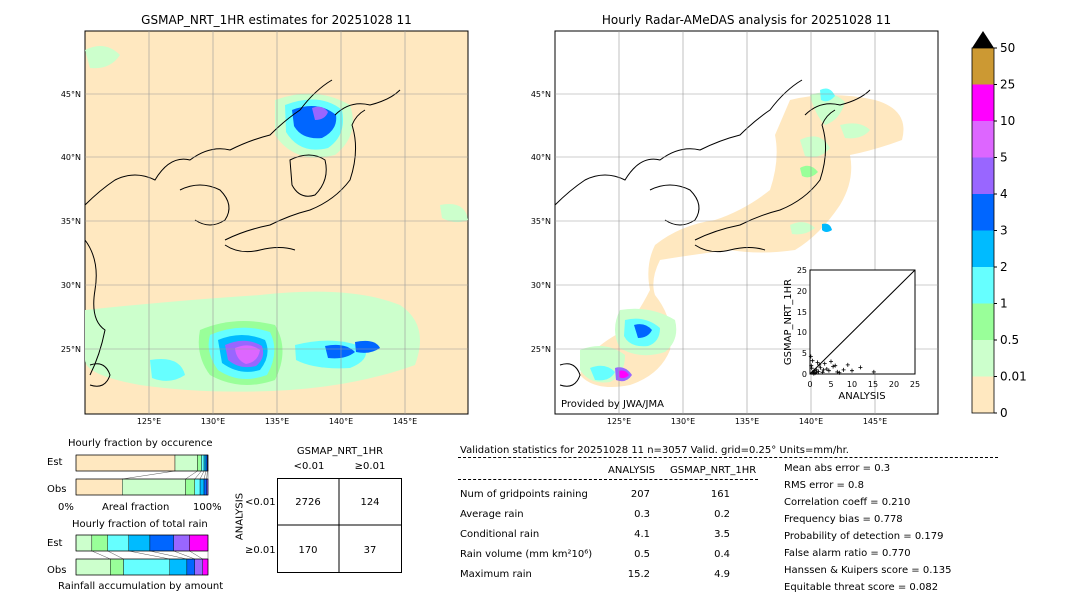 This screenshot has height=612, width=1080. Describe the element at coordinates (642, 514) in the screenshot. I see `validation-row-analysis: 0.3` at that location.